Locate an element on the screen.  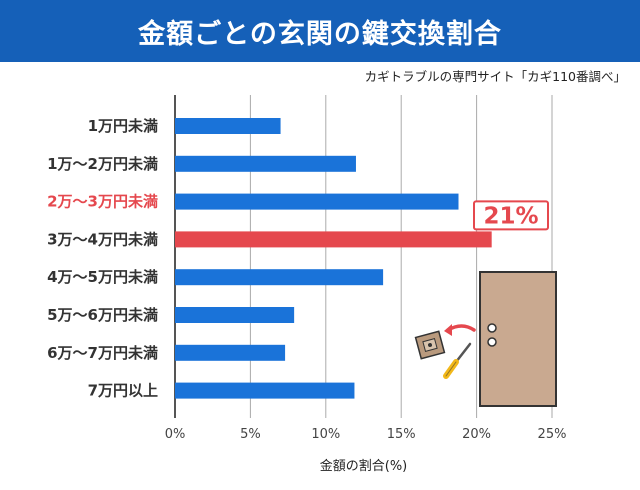
arrow-icon is located at coordinates (460, 330).